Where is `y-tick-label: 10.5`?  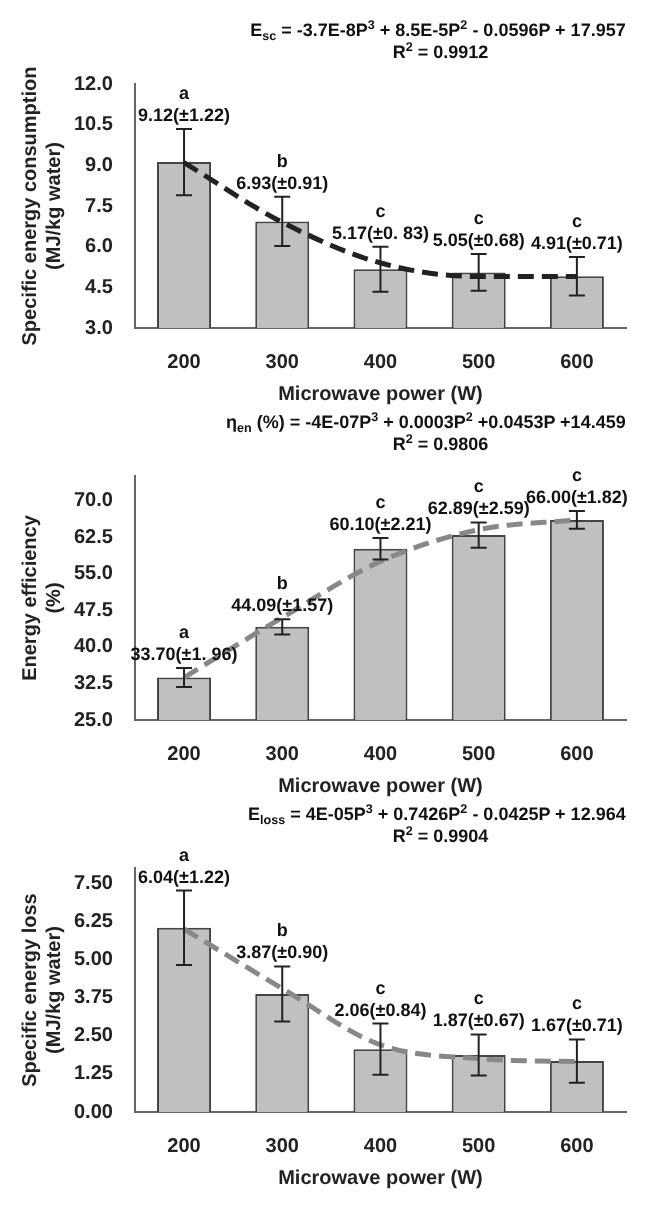 y-tick-label: 10.5 is located at coordinates (93, 125).